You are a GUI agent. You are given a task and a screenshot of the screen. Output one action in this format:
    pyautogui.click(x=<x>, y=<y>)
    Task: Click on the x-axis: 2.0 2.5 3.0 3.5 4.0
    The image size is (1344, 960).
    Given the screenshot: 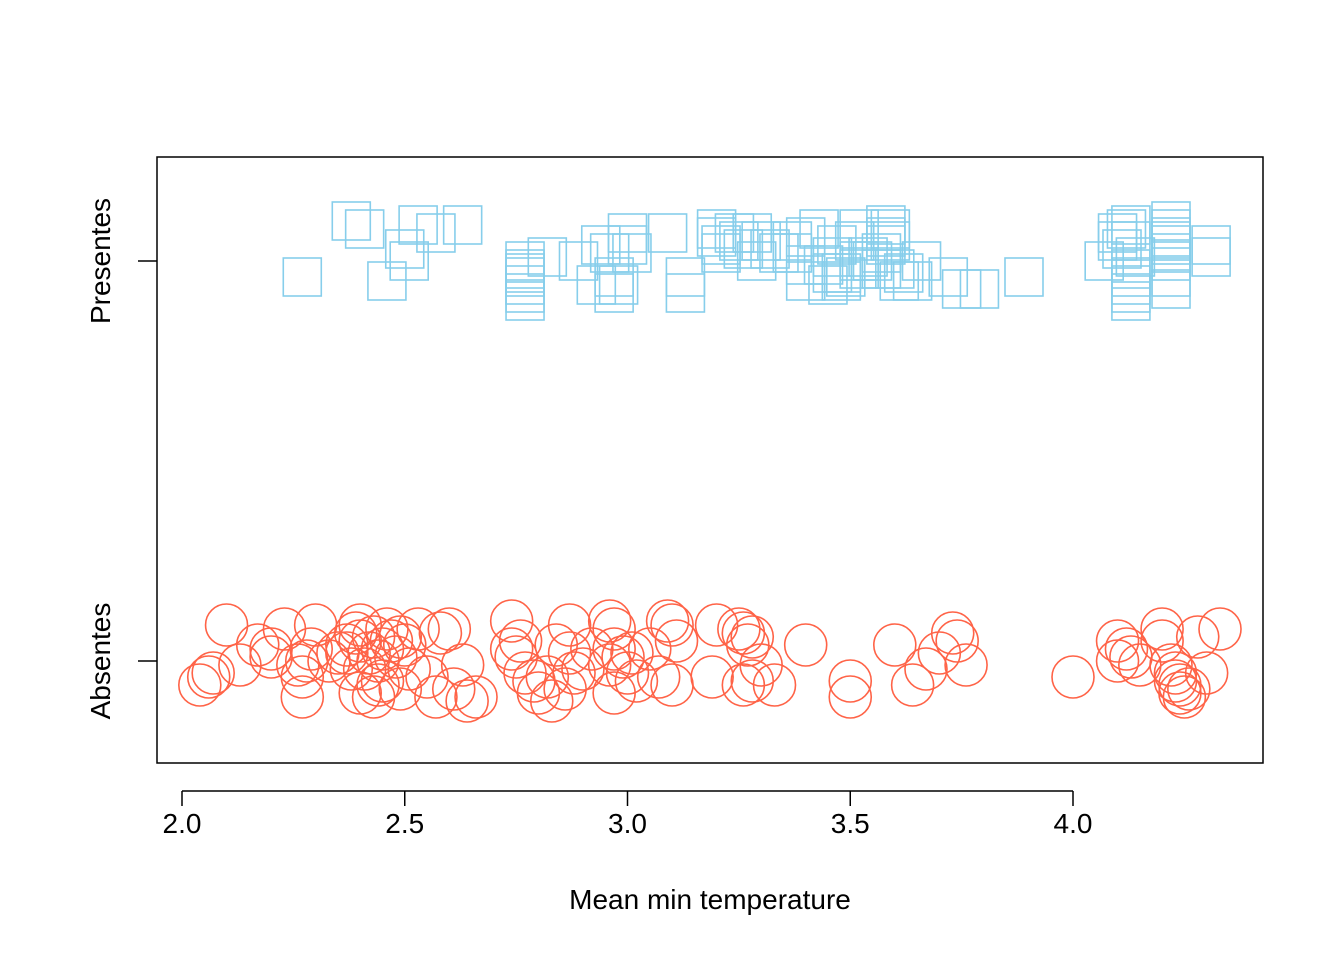 What is the action you would take?
    pyautogui.click(x=628, y=814)
    